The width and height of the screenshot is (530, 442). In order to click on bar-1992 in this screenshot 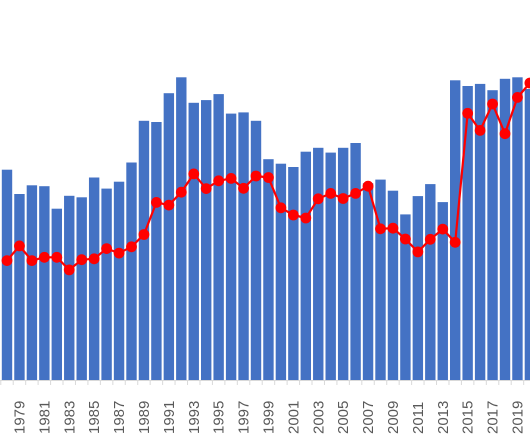, I will do `click(181, 229)`.